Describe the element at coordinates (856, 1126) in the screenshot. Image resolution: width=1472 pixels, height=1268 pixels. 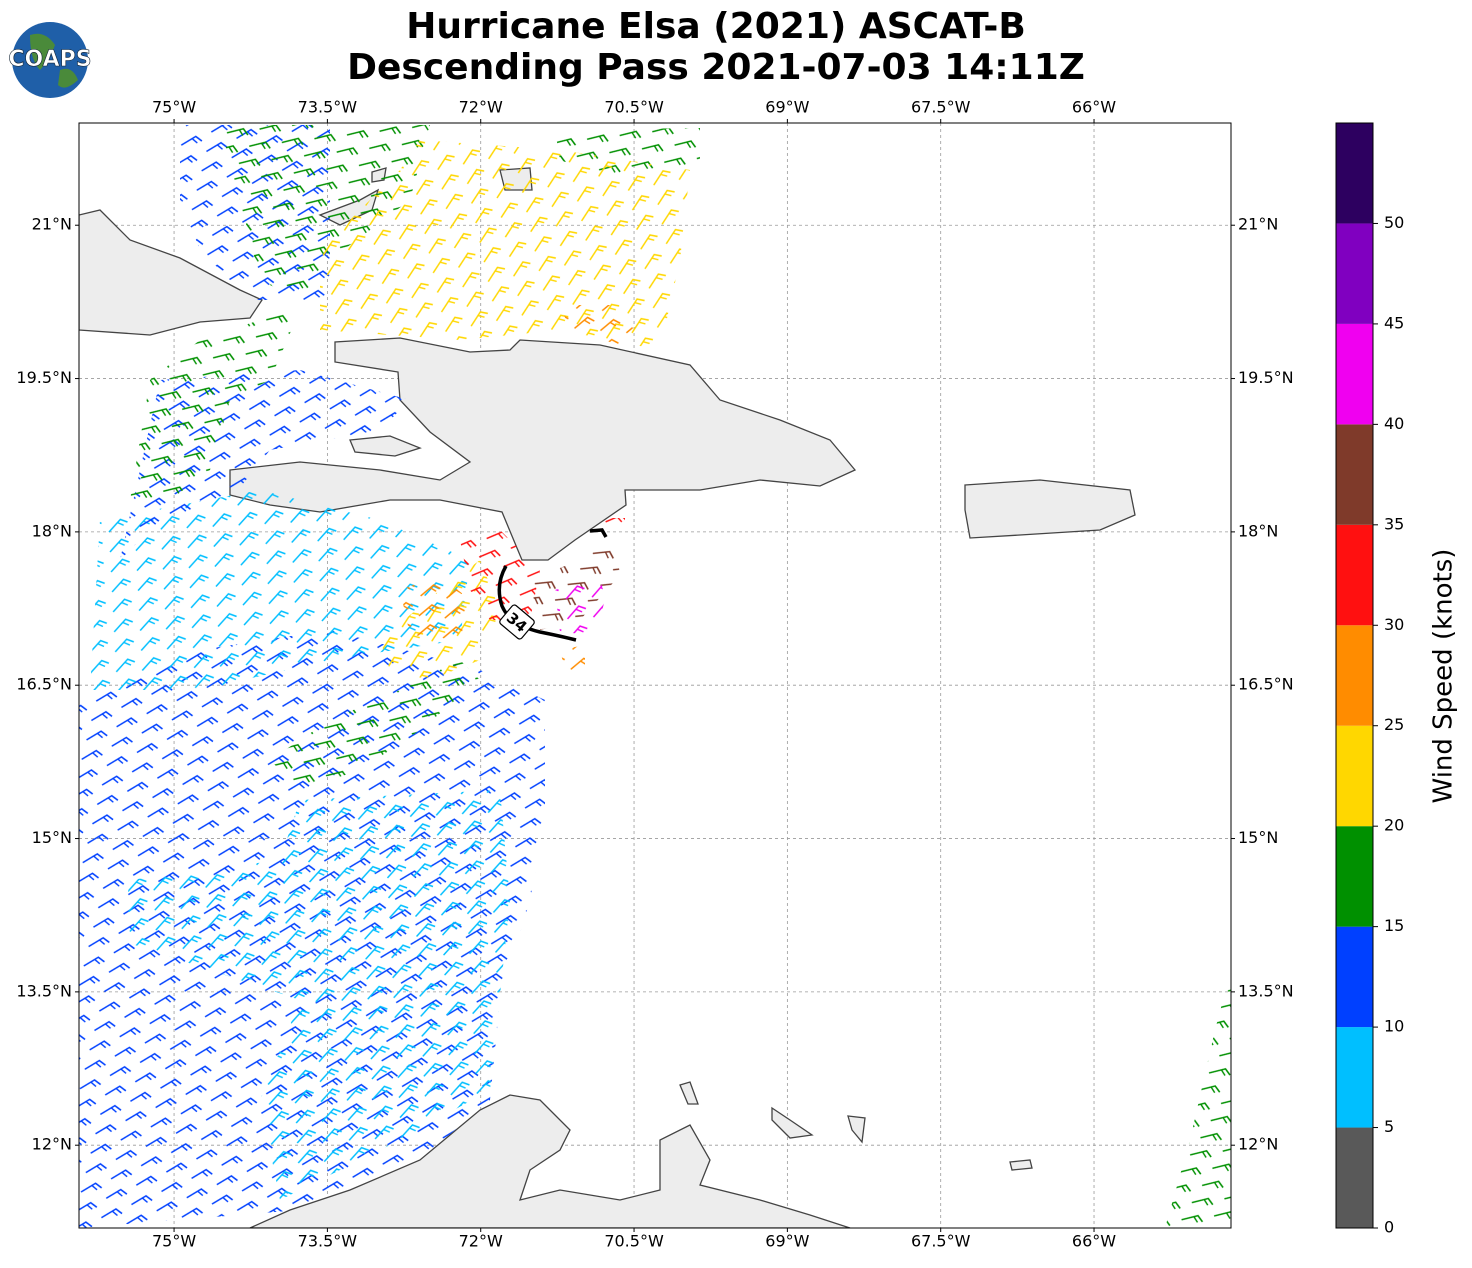
I see `islands` at that location.